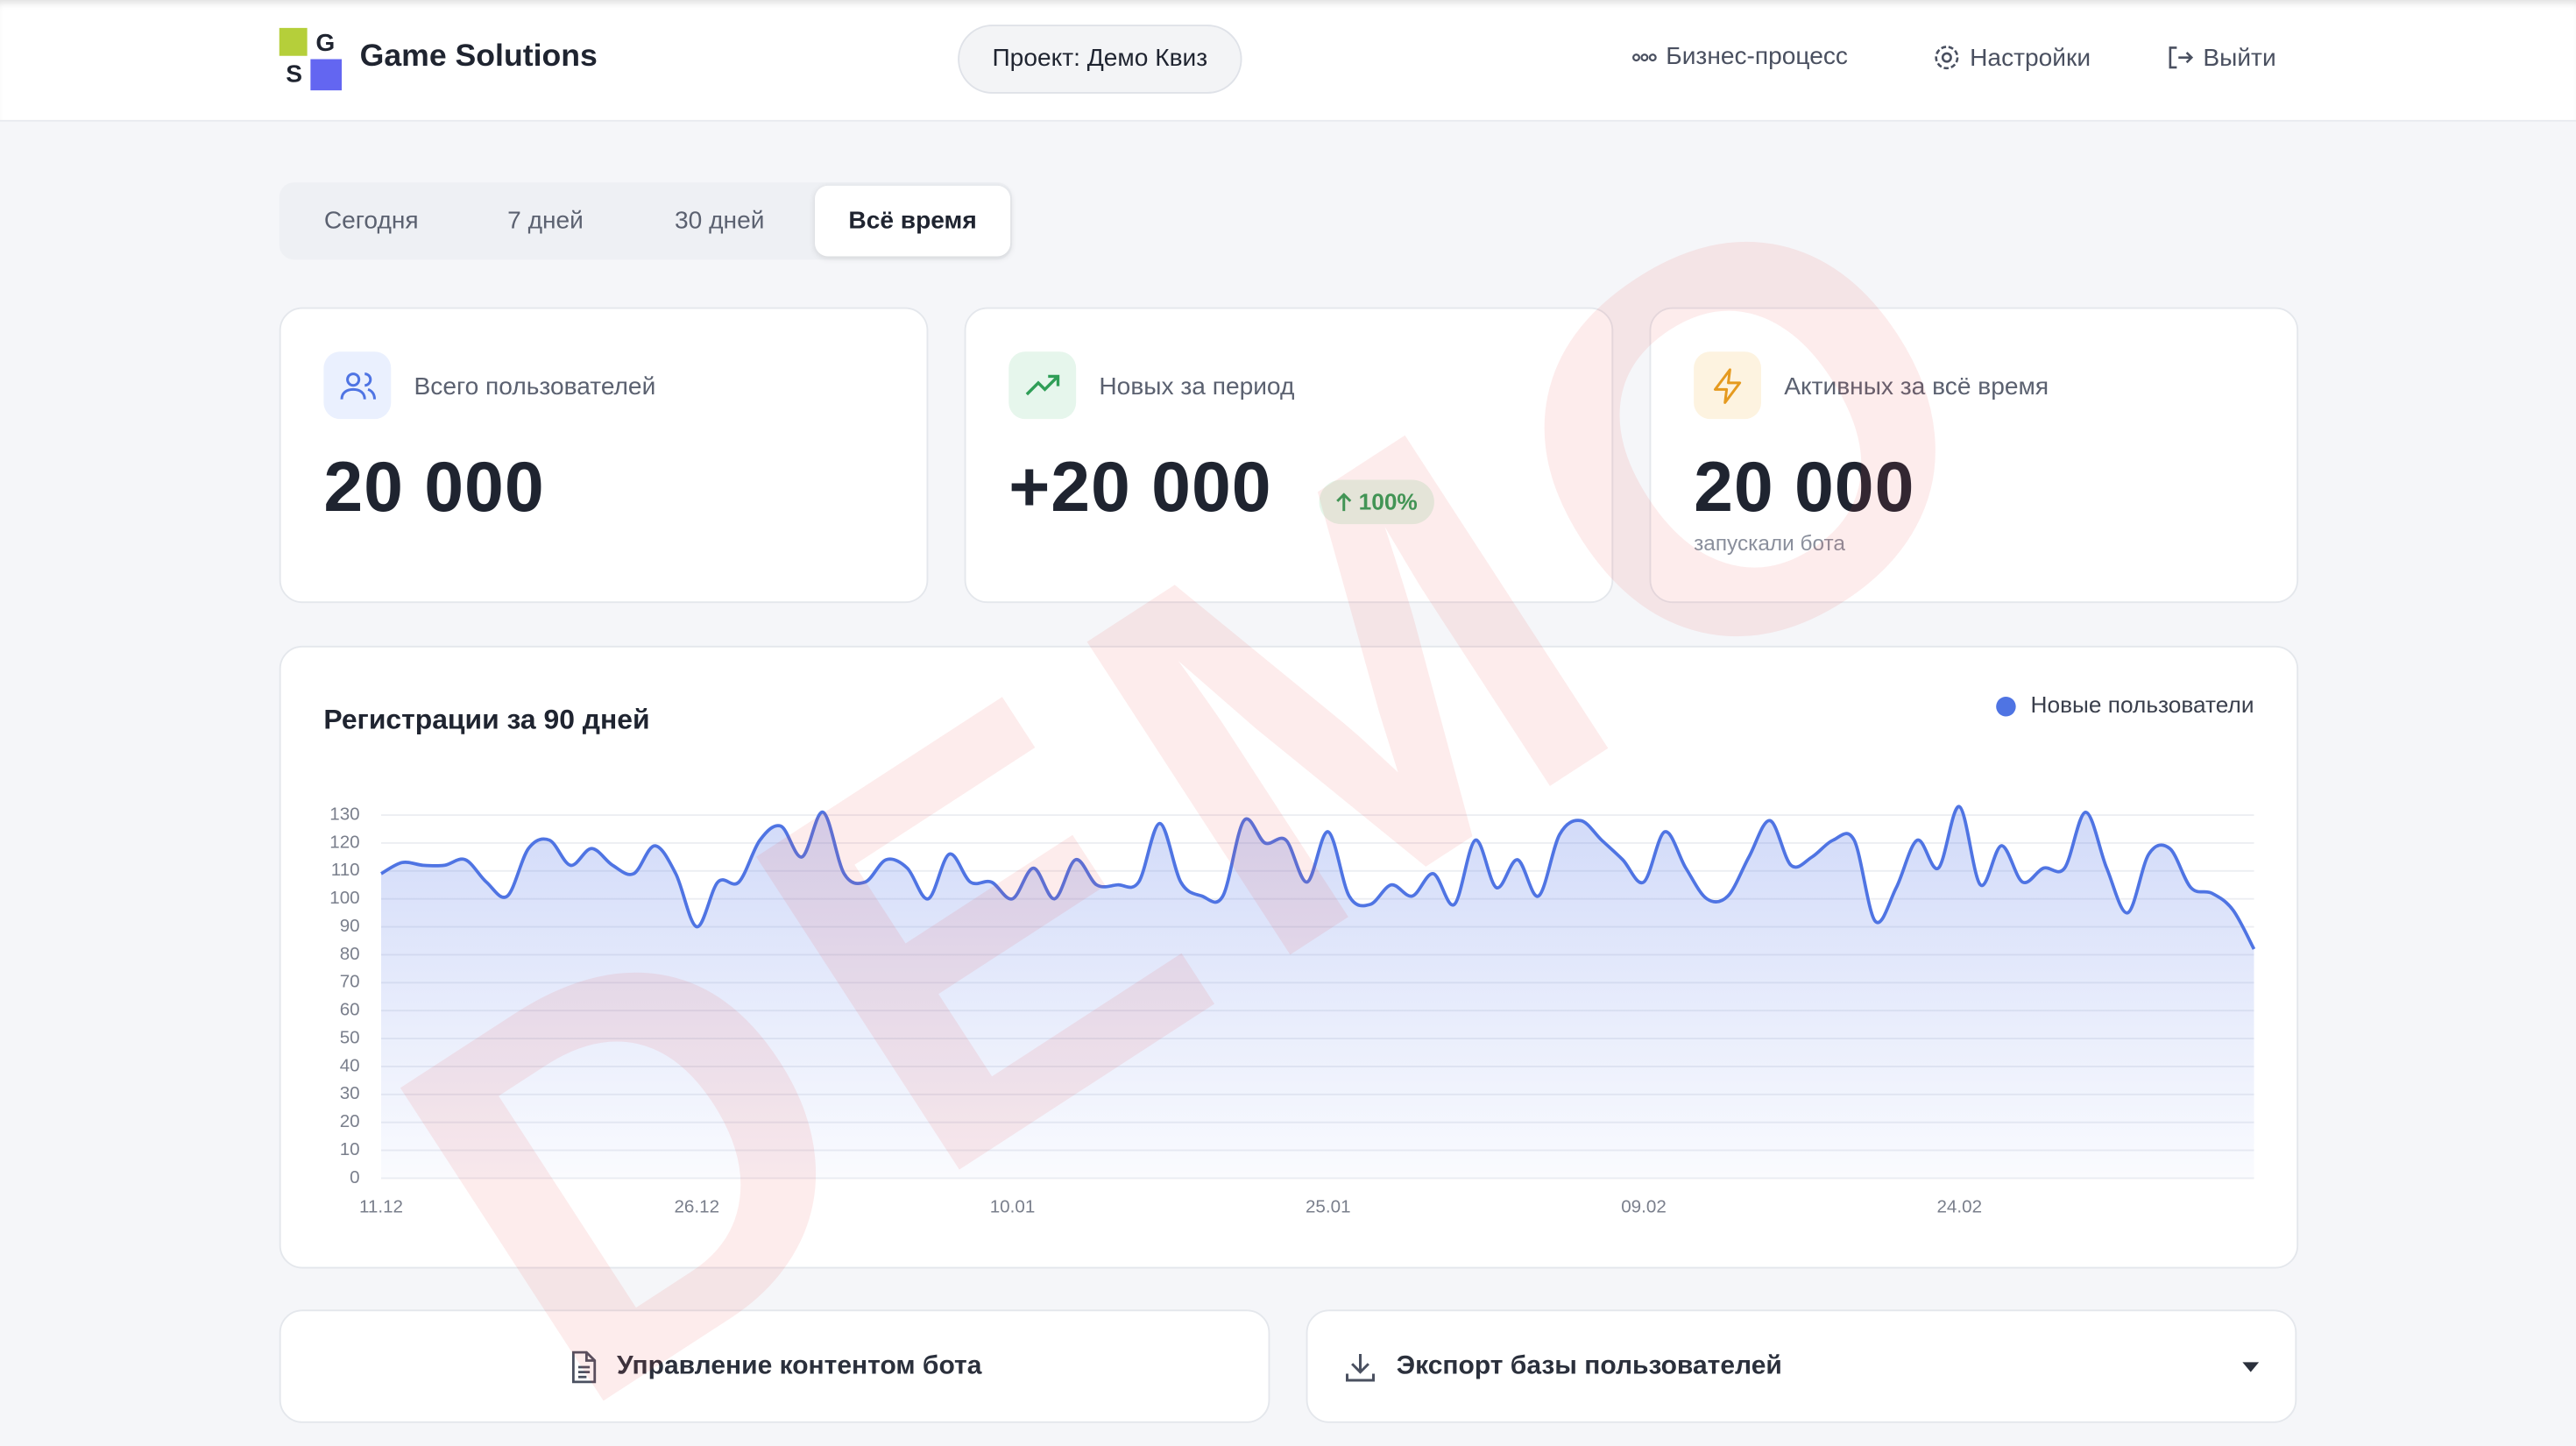 This screenshot has height=1446, width=2576. Describe the element at coordinates (2006, 707) in the screenshot. I see `legend-swatch` at that location.